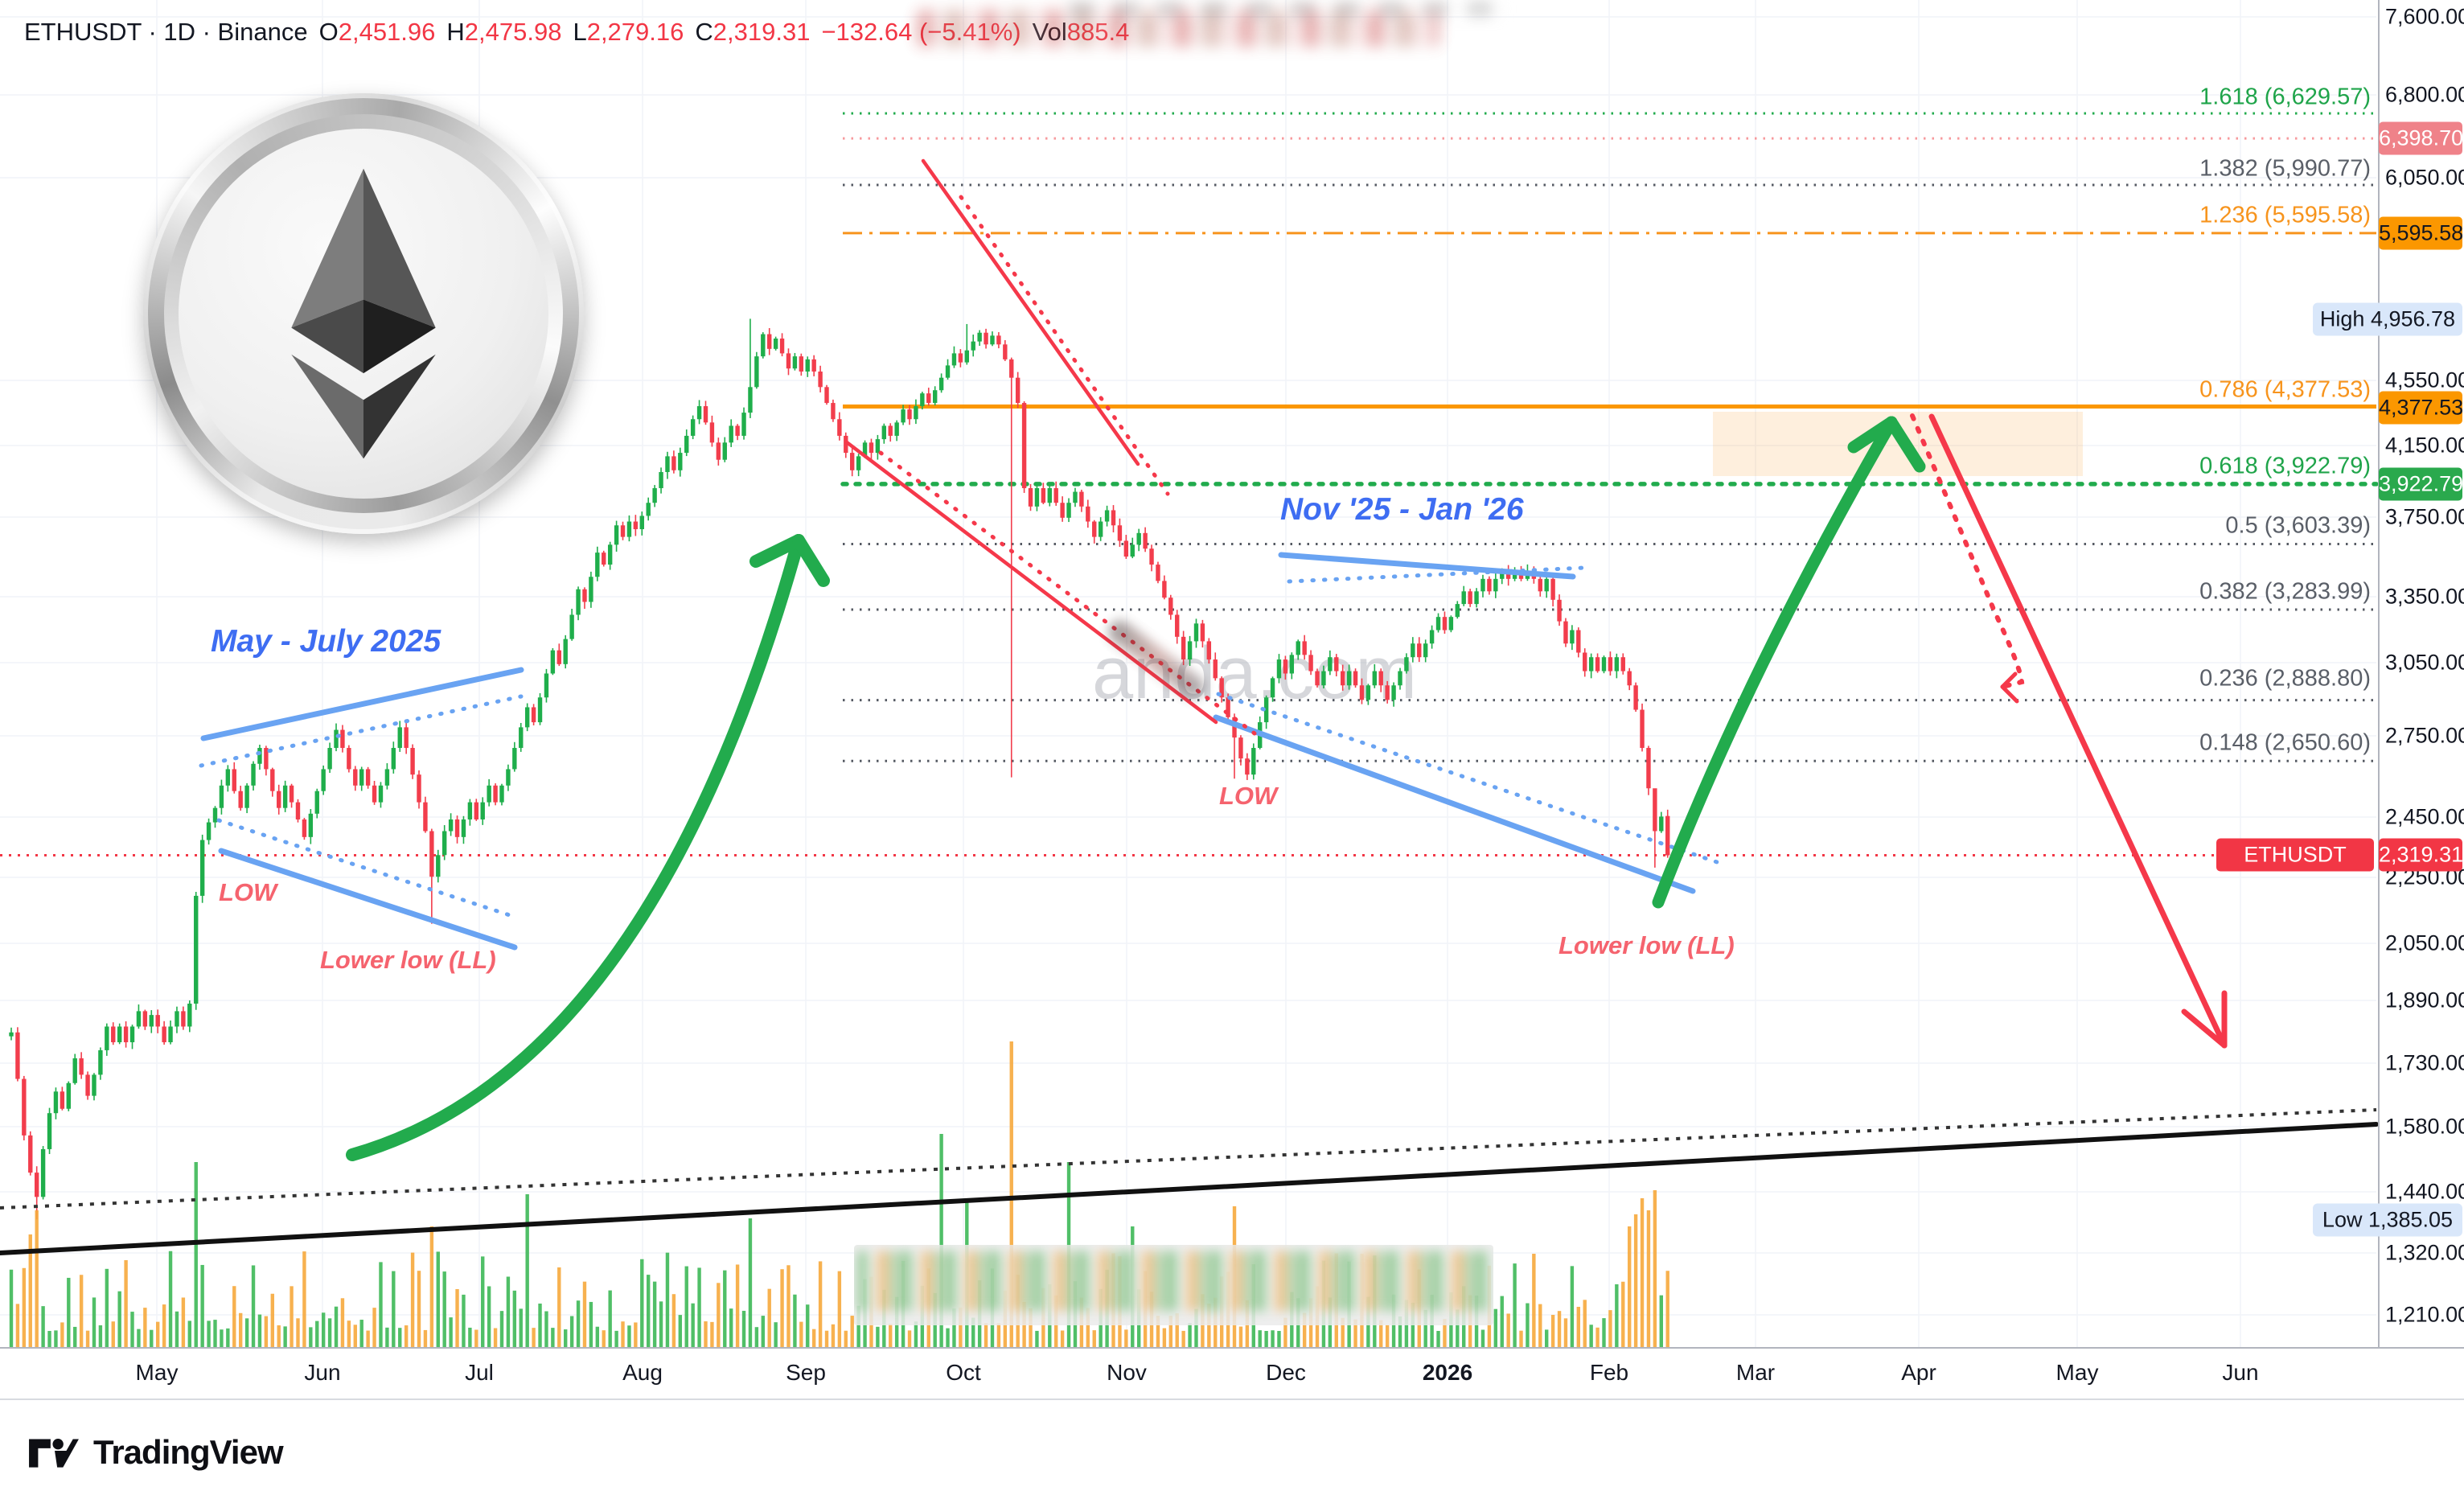 Image resolution: width=2464 pixels, height=1495 pixels. What do you see at coordinates (2424, 1000) in the screenshot?
I see `price-tick-label: 1,890.00` at bounding box center [2424, 1000].